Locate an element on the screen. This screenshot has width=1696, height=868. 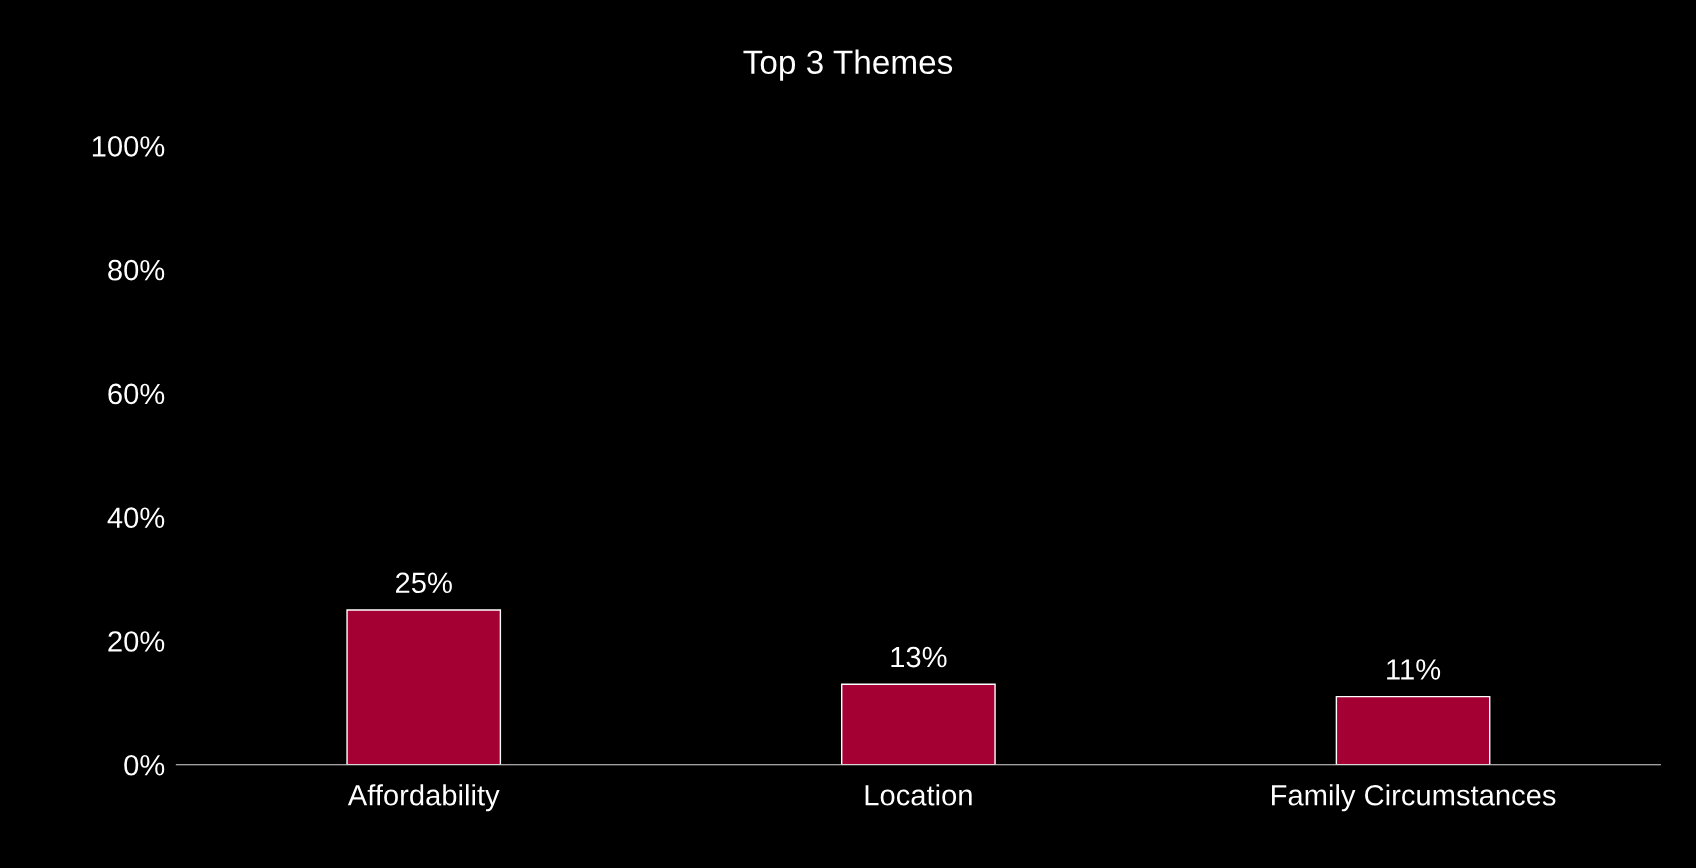
y-tick-label: 0% is located at coordinates (144, 765).